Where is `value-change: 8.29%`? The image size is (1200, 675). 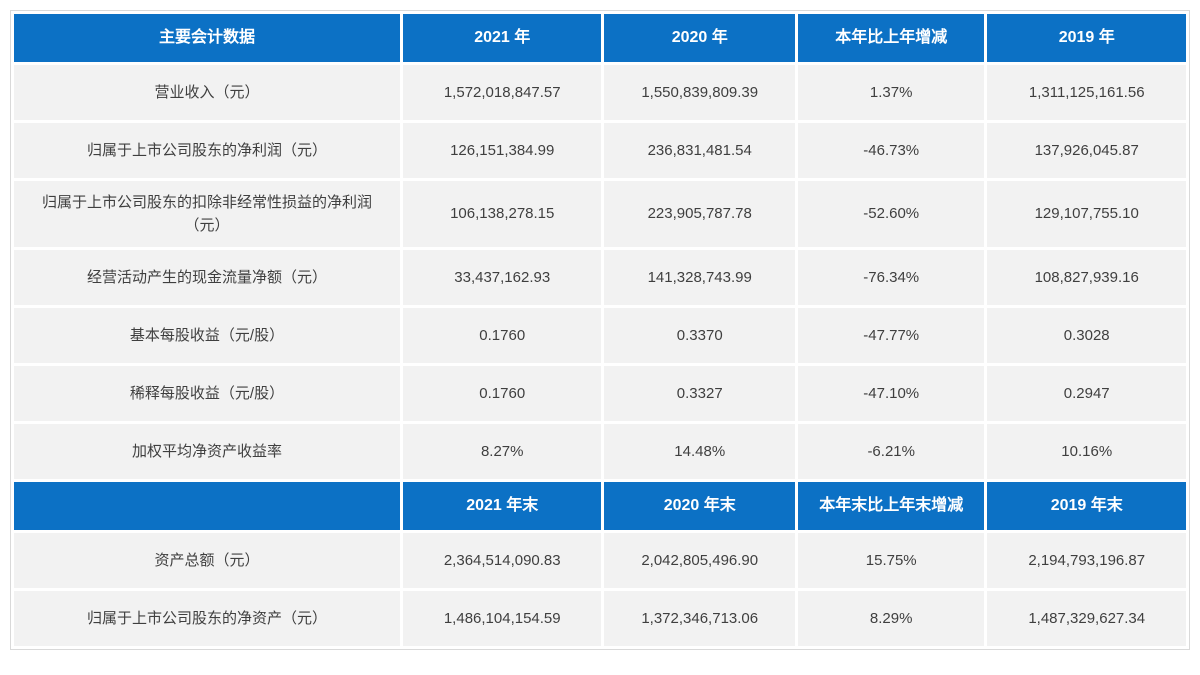 value-change: 8.29% is located at coordinates (891, 618).